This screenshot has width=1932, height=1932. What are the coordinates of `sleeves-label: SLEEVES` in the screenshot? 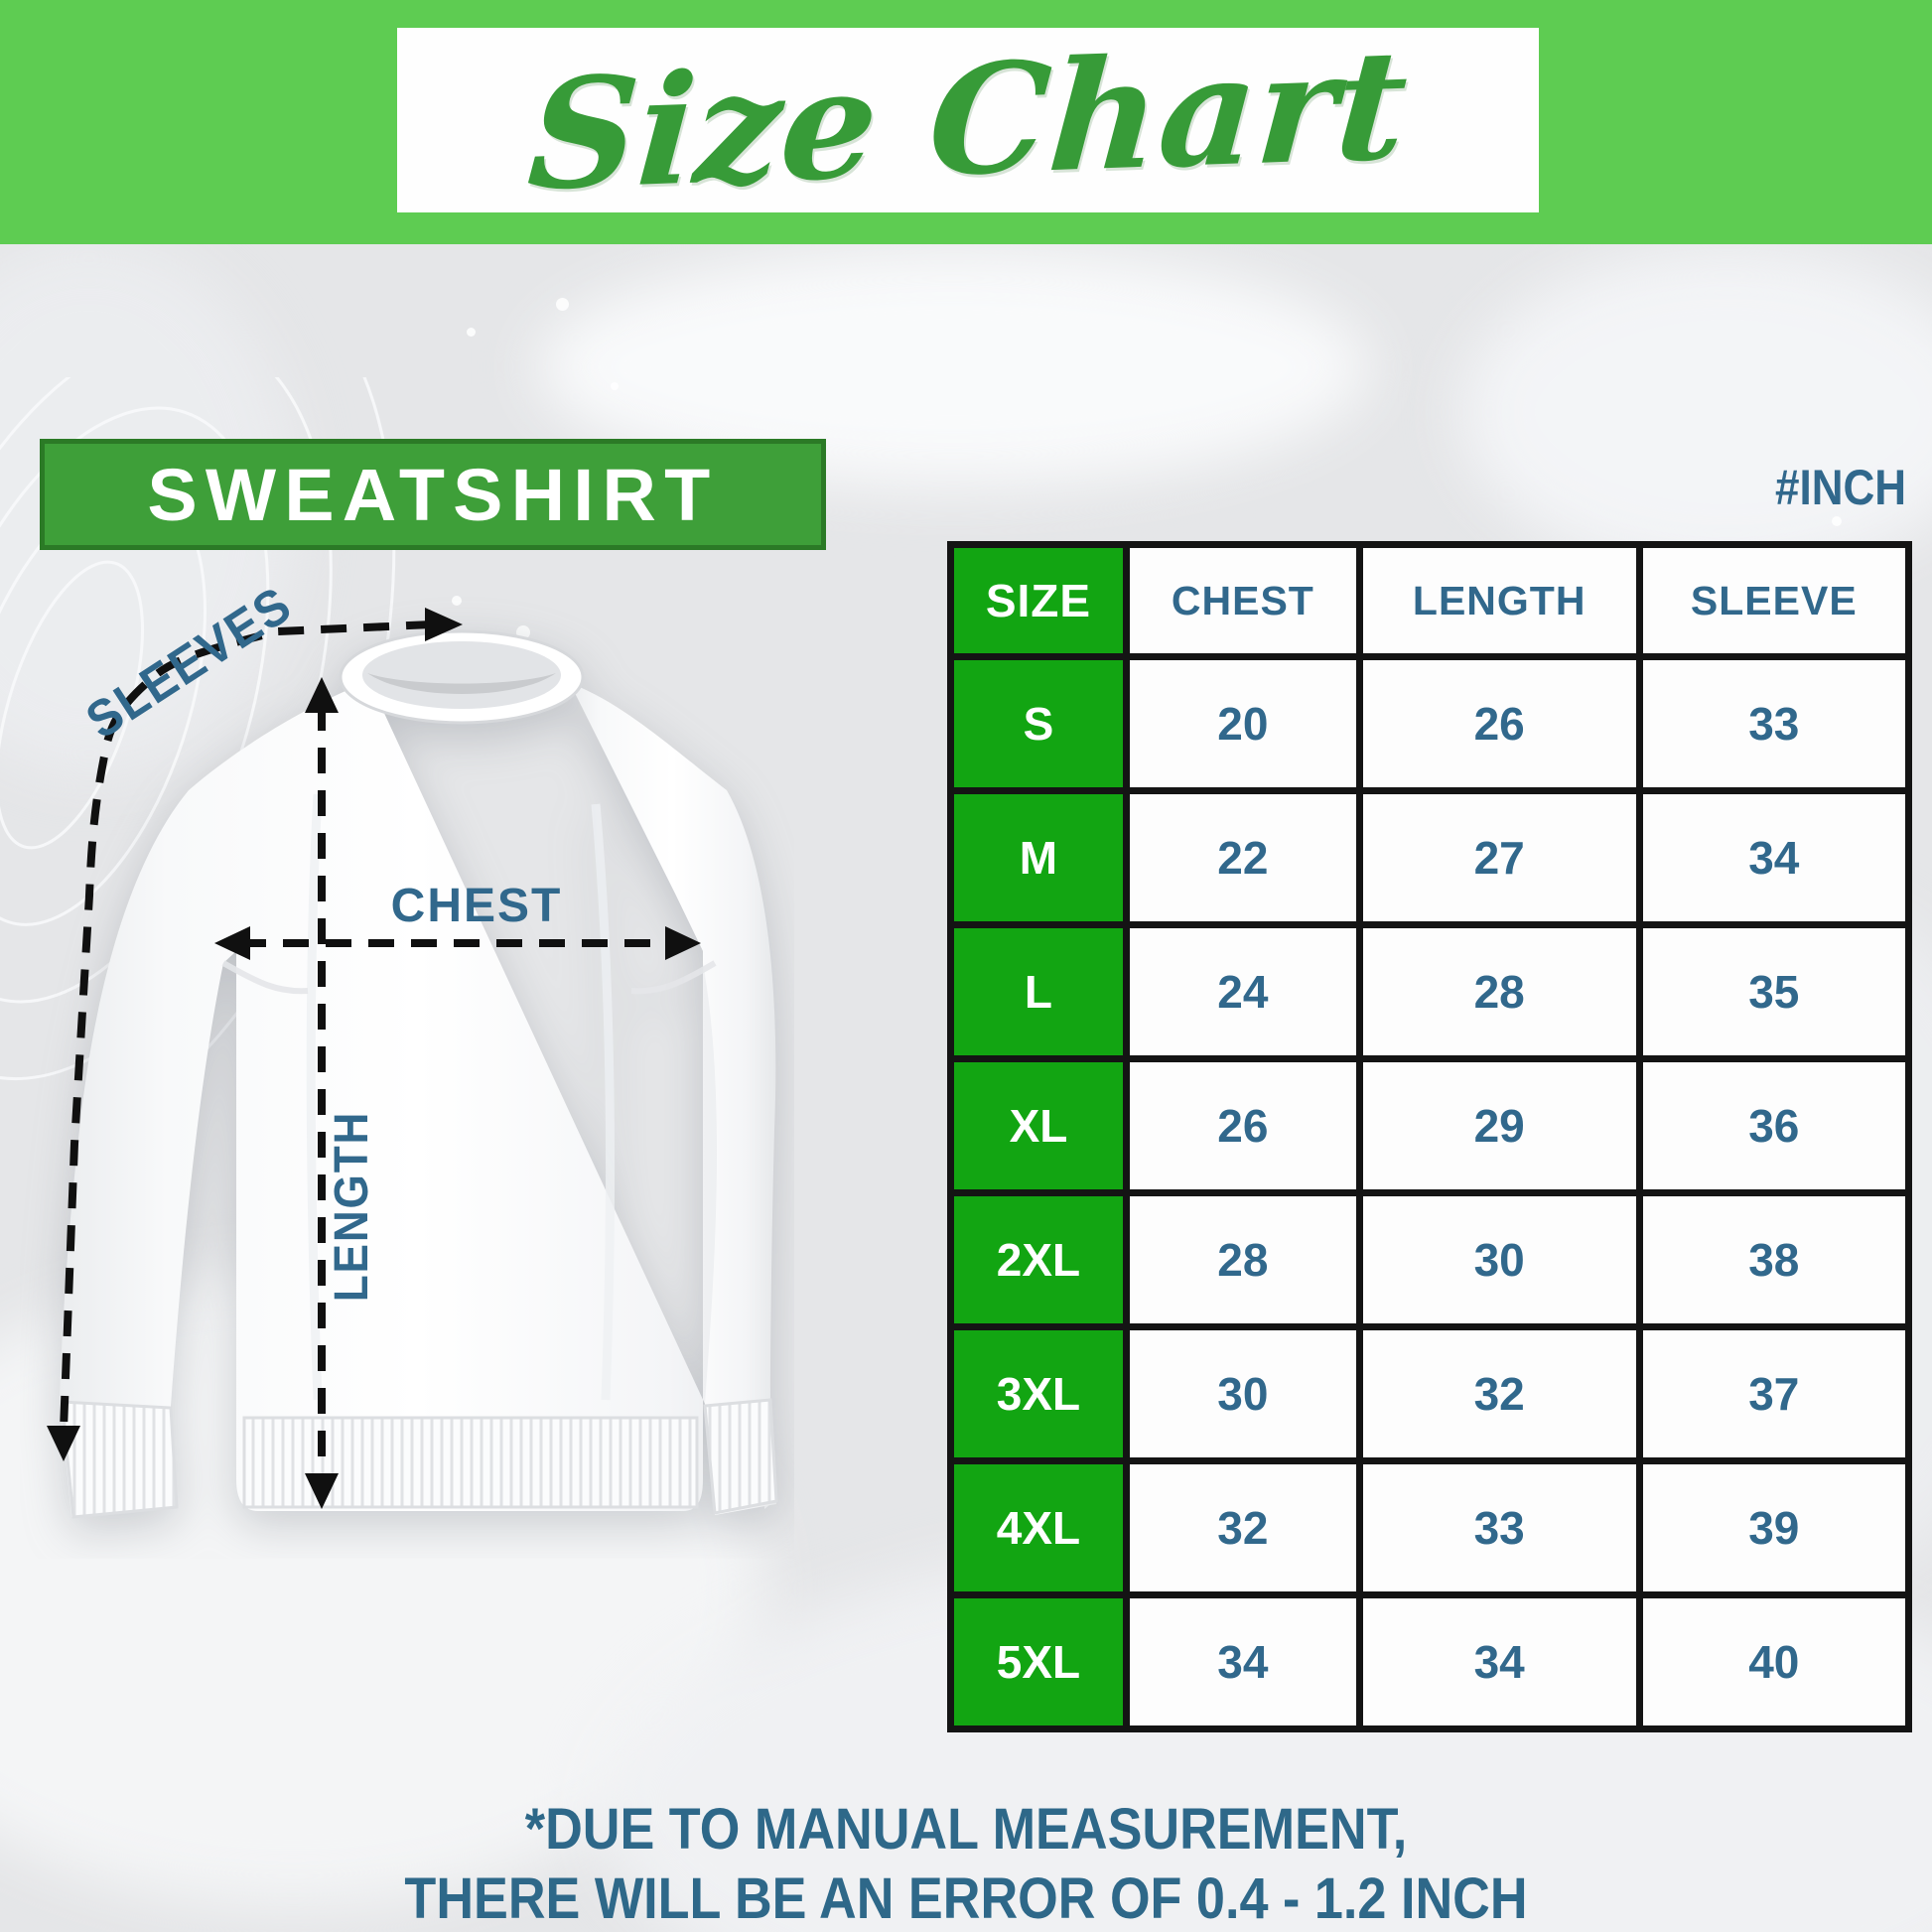 It's located at (189, 662).